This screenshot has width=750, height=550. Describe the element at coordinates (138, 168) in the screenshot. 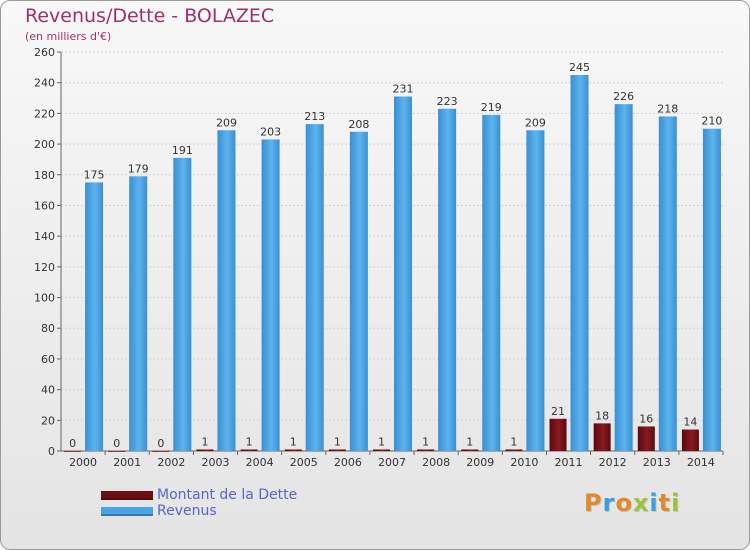

I see `data-label-revenus: 179` at that location.